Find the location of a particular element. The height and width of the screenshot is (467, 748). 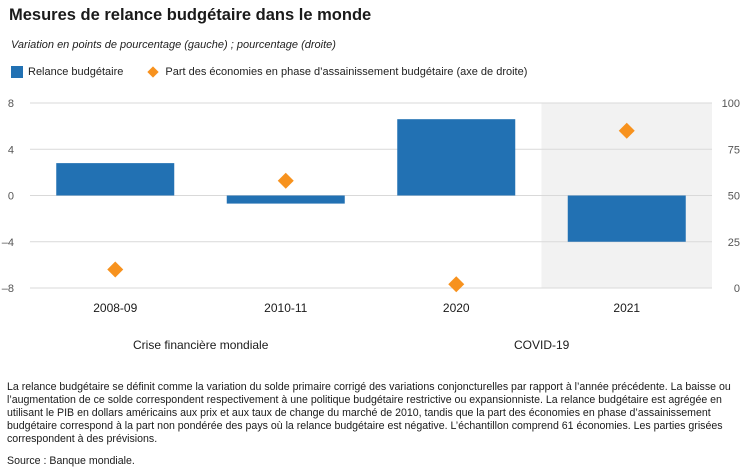

legend-swatch-diamond is located at coordinates (153, 72).